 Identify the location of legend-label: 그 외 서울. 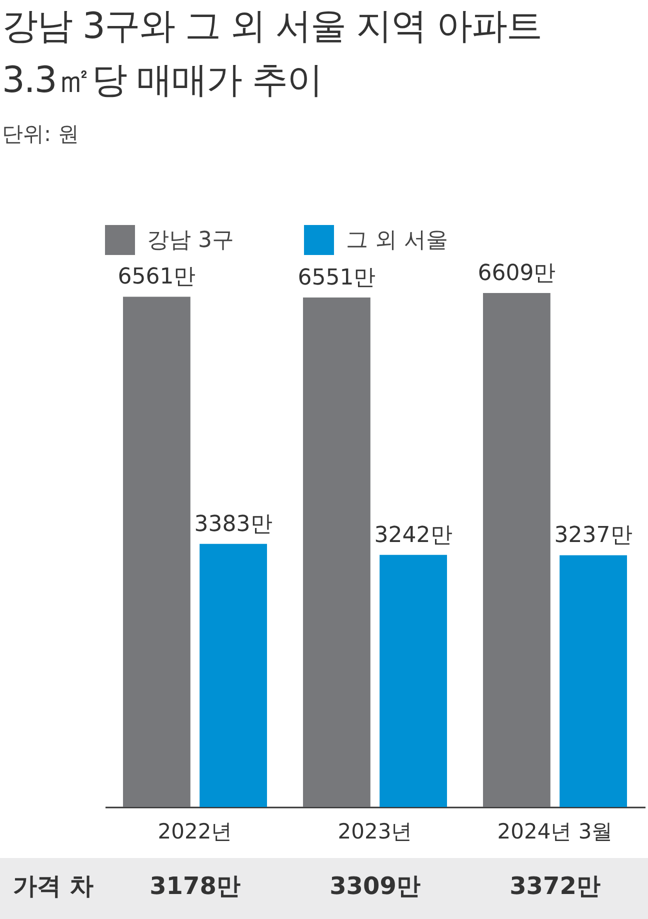
(397, 240).